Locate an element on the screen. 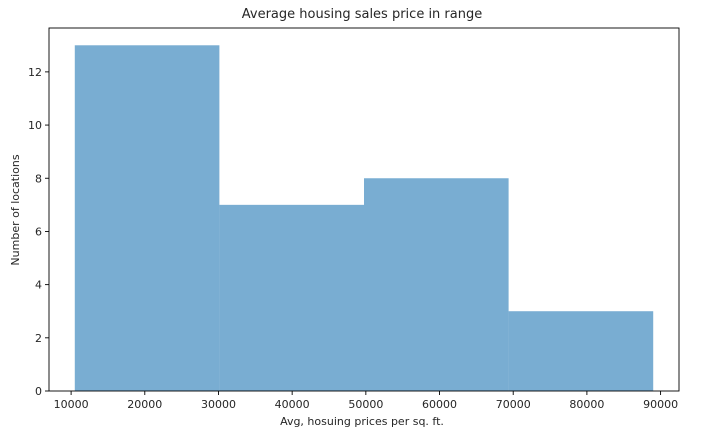  x-tick-label: 80000 is located at coordinates (586, 404).